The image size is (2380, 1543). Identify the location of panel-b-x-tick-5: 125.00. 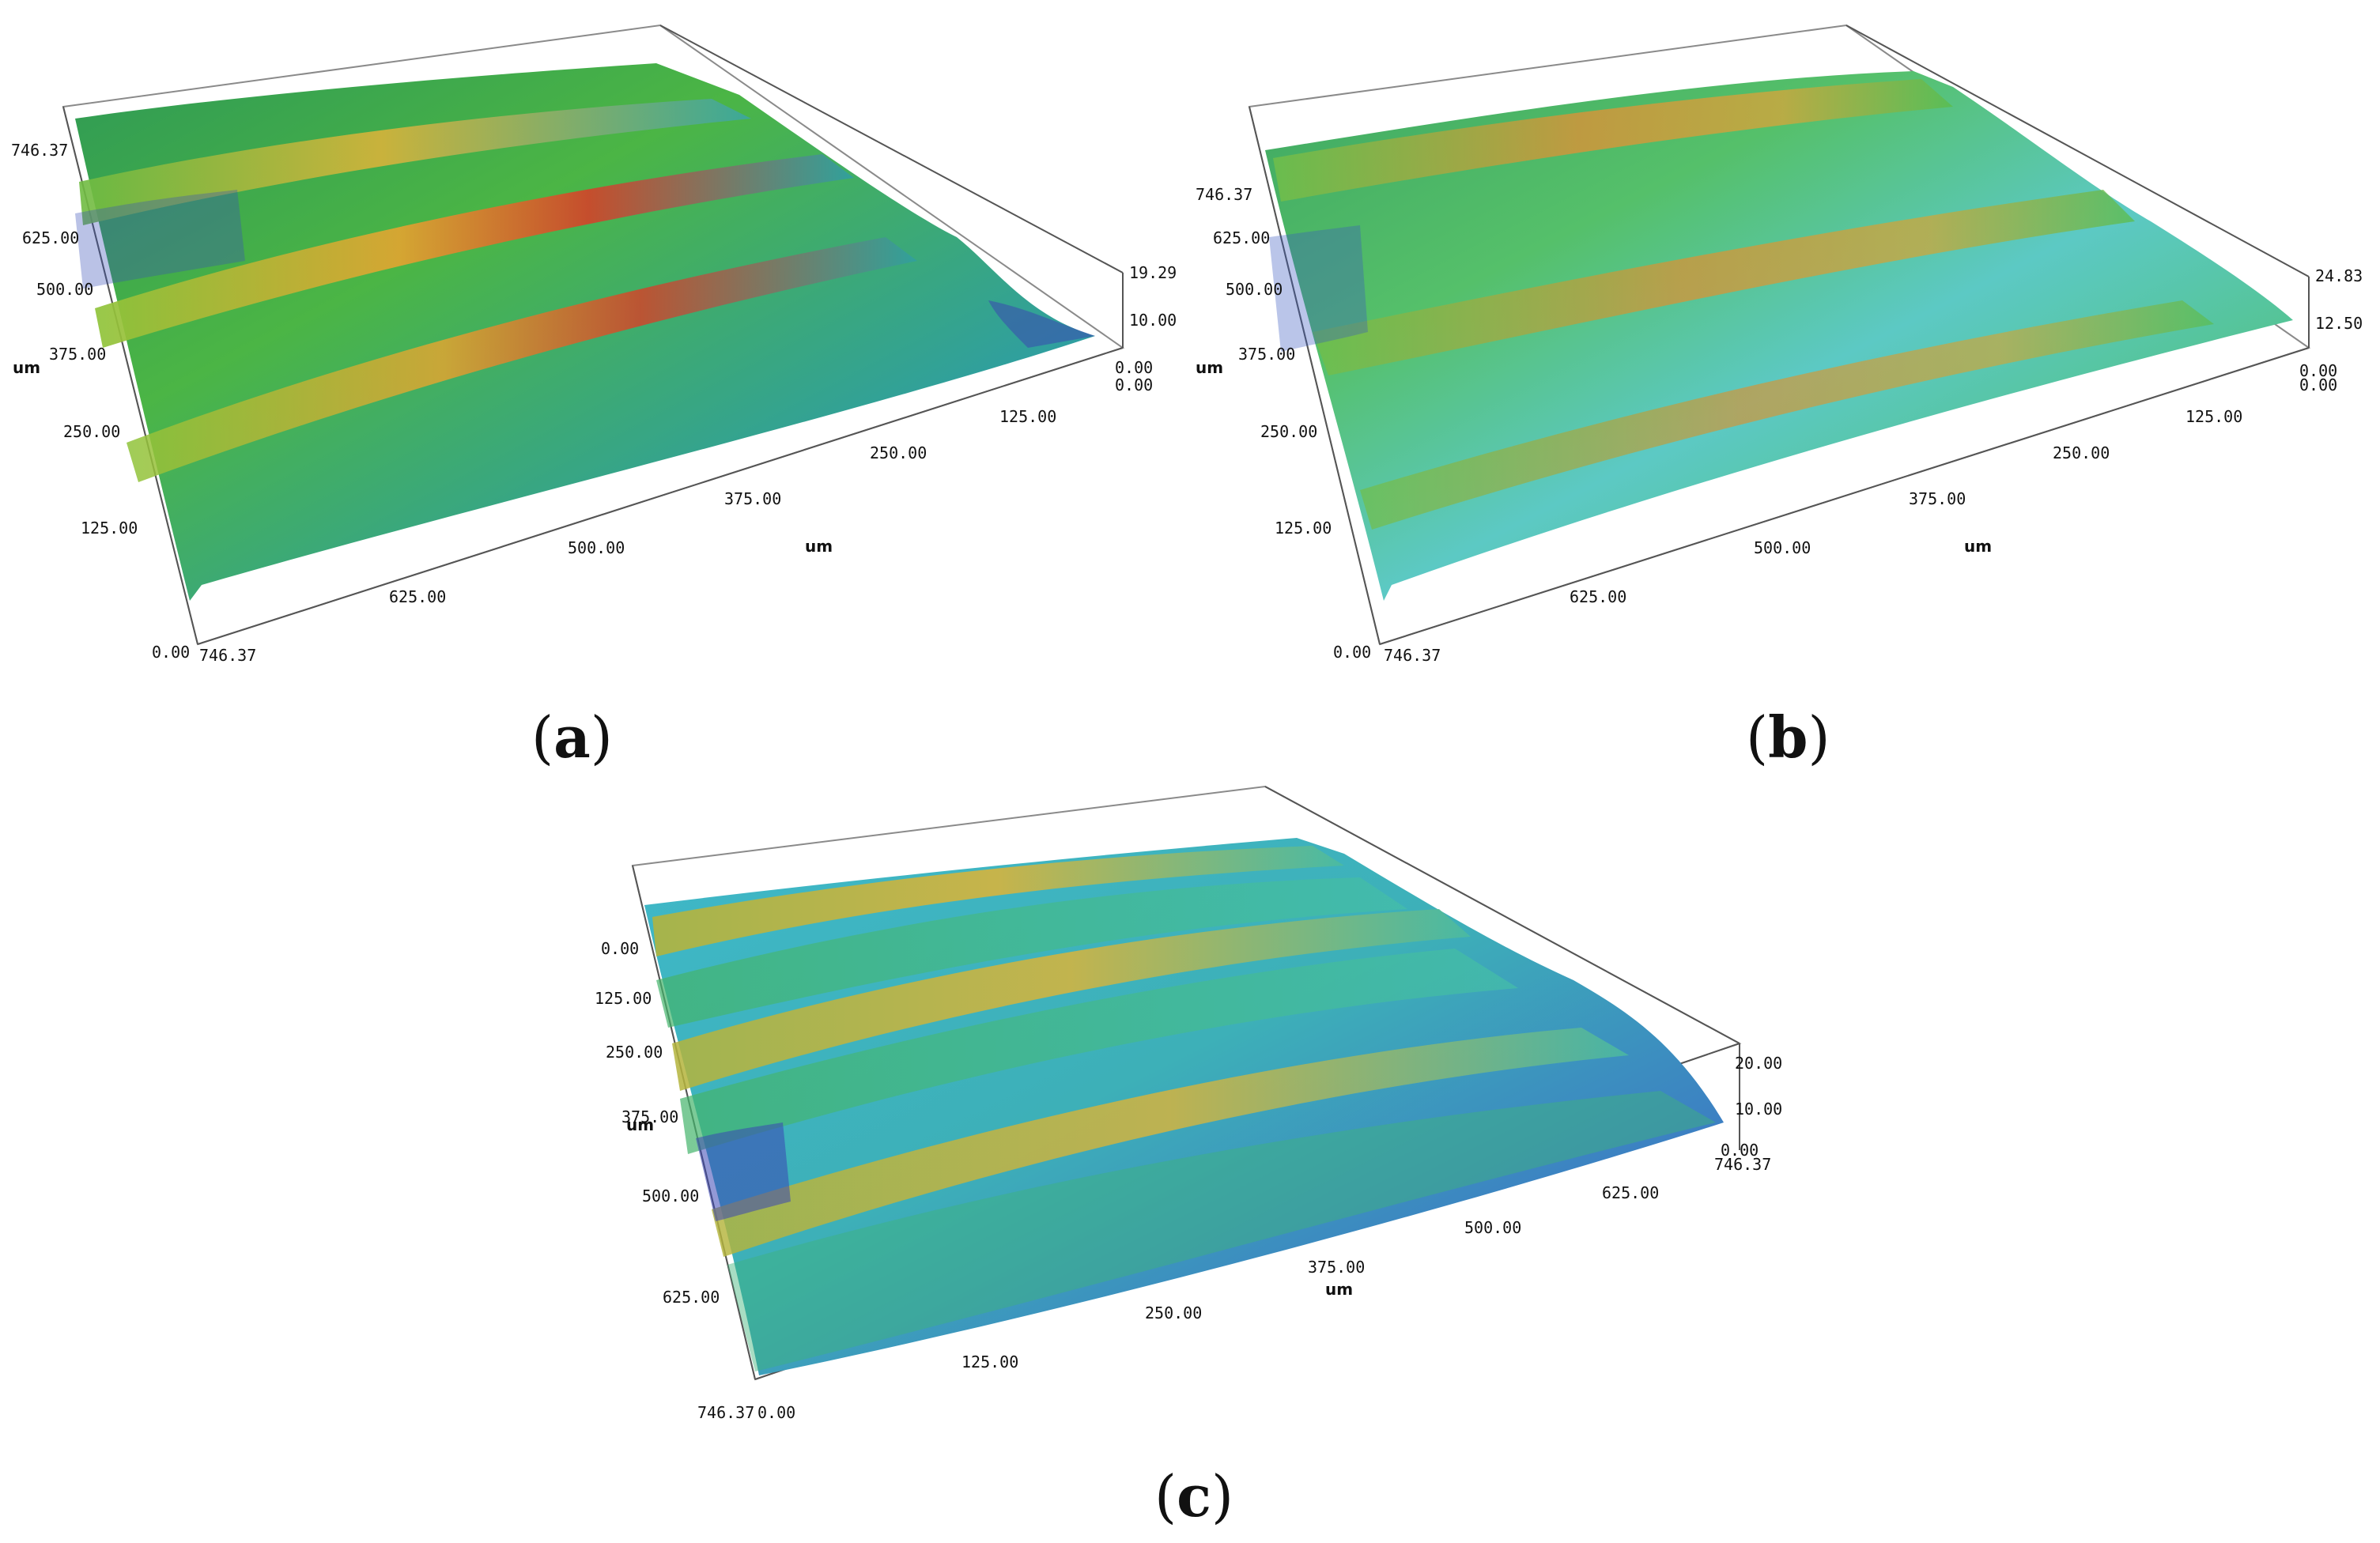
(2213, 416).